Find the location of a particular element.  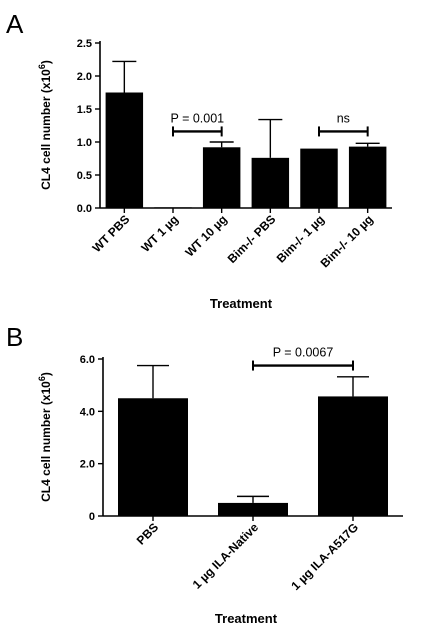

panel-a-category-label: WT 1 µg is located at coordinates (160, 233).